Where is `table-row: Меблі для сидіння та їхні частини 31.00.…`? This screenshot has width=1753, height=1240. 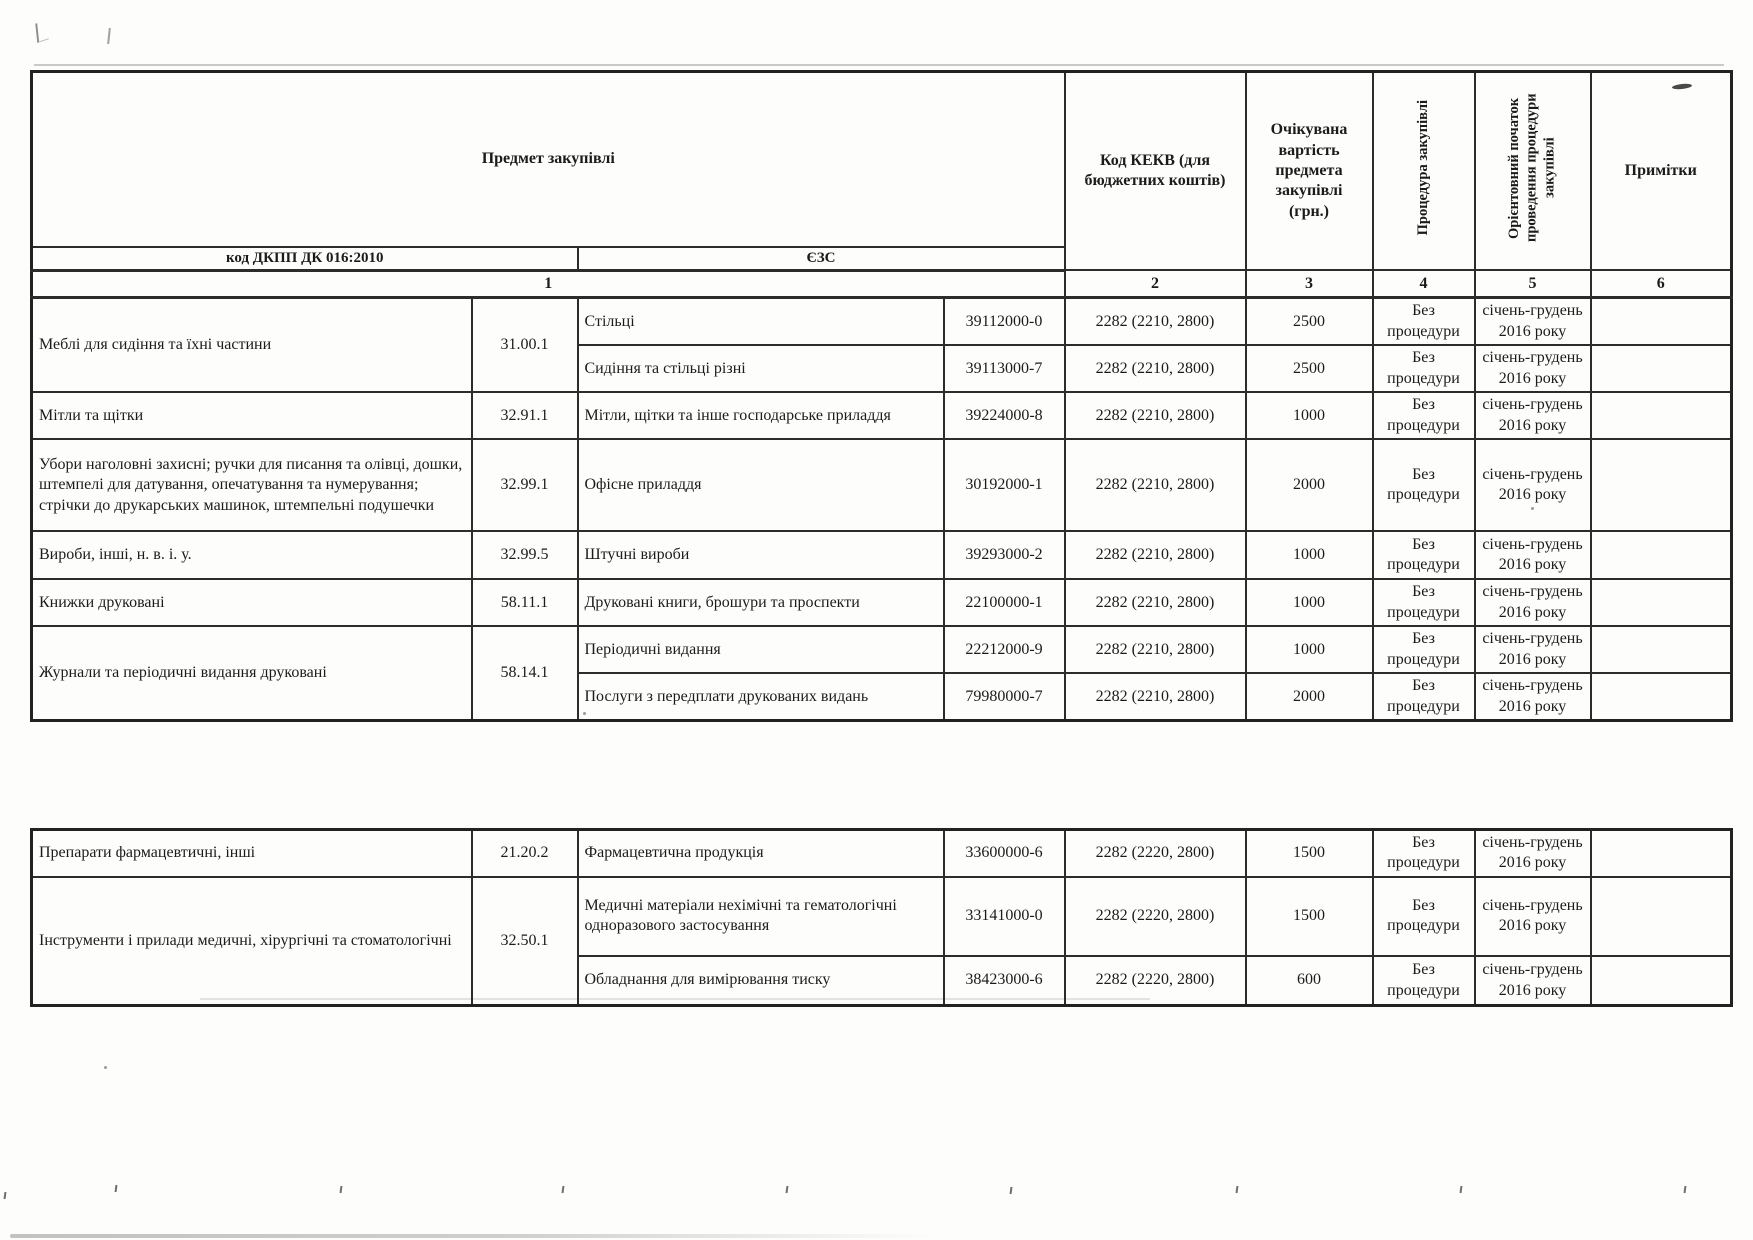 table-row: Меблі для сидіння та їхні частини 31.00.… is located at coordinates (881, 345).